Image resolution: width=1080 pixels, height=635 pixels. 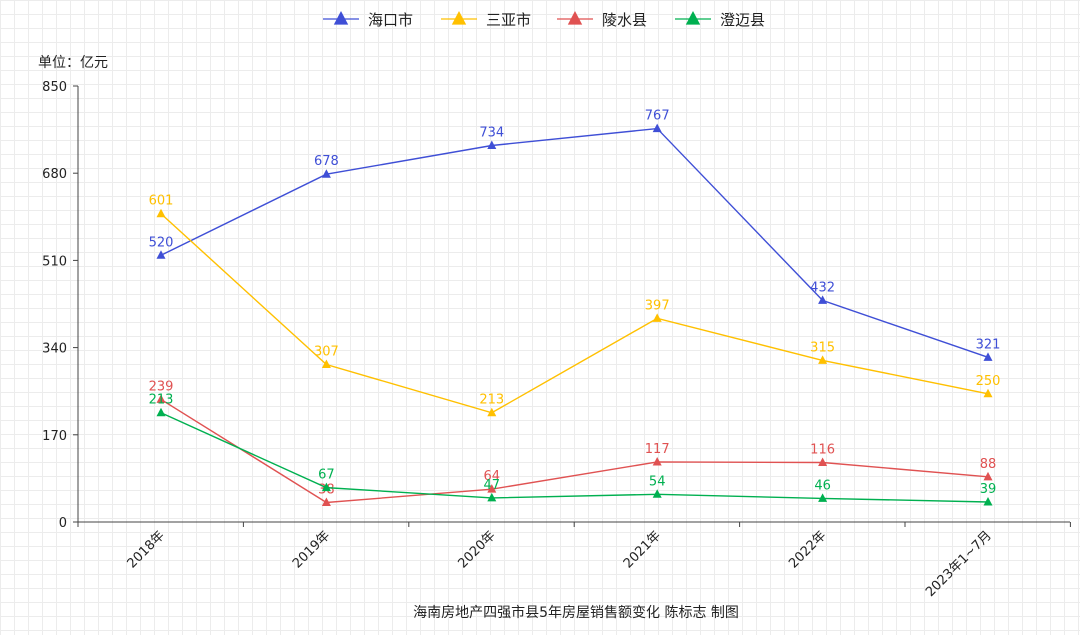 I want to click on x-tick-label: 2021年, so click(x=642, y=549).